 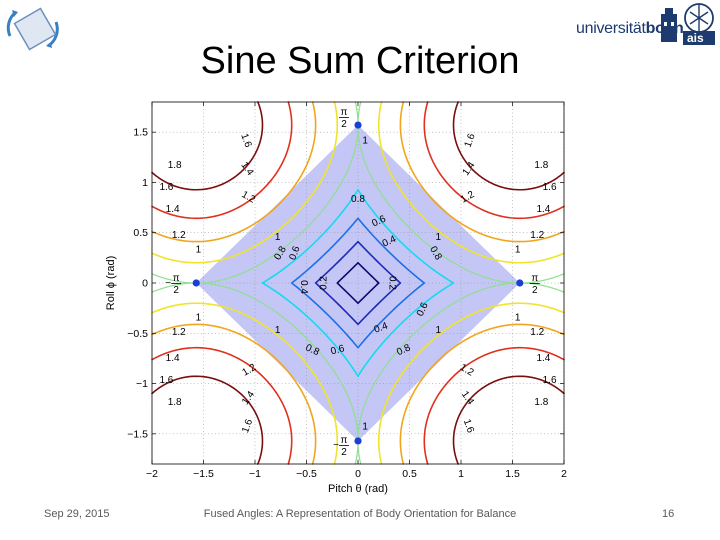 I want to click on footer-date: Sep 29, 2015, so click(x=77, y=514).